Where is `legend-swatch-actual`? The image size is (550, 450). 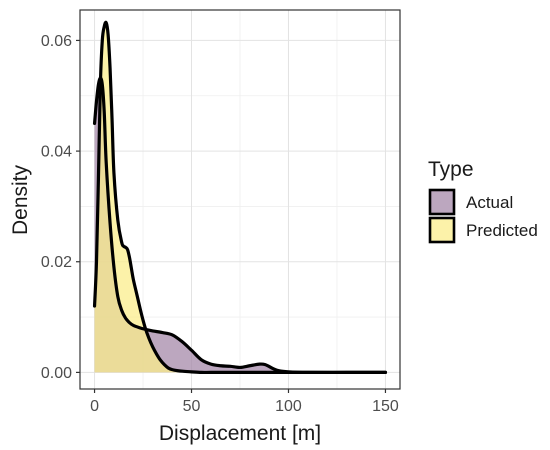 legend-swatch-actual is located at coordinates (442, 202).